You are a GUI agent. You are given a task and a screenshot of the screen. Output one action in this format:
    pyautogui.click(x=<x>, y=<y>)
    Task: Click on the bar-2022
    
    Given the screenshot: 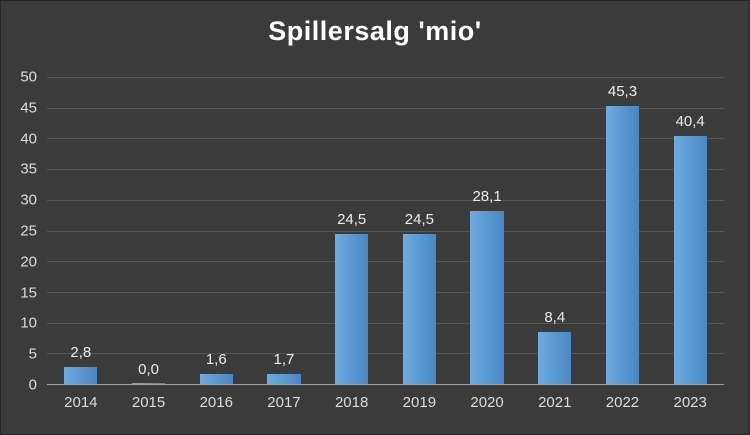 What is the action you would take?
    pyautogui.click(x=622, y=244)
    